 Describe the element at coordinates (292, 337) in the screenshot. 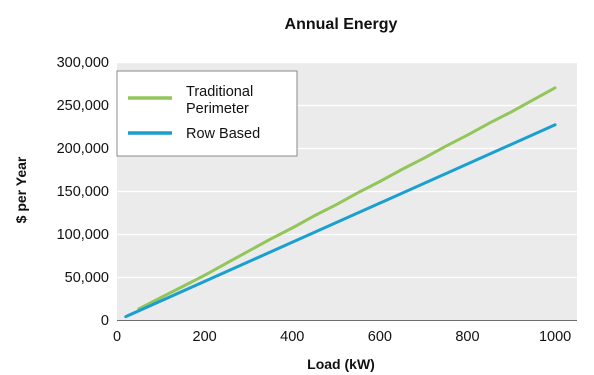

I see `x-tick-label: 400` at that location.